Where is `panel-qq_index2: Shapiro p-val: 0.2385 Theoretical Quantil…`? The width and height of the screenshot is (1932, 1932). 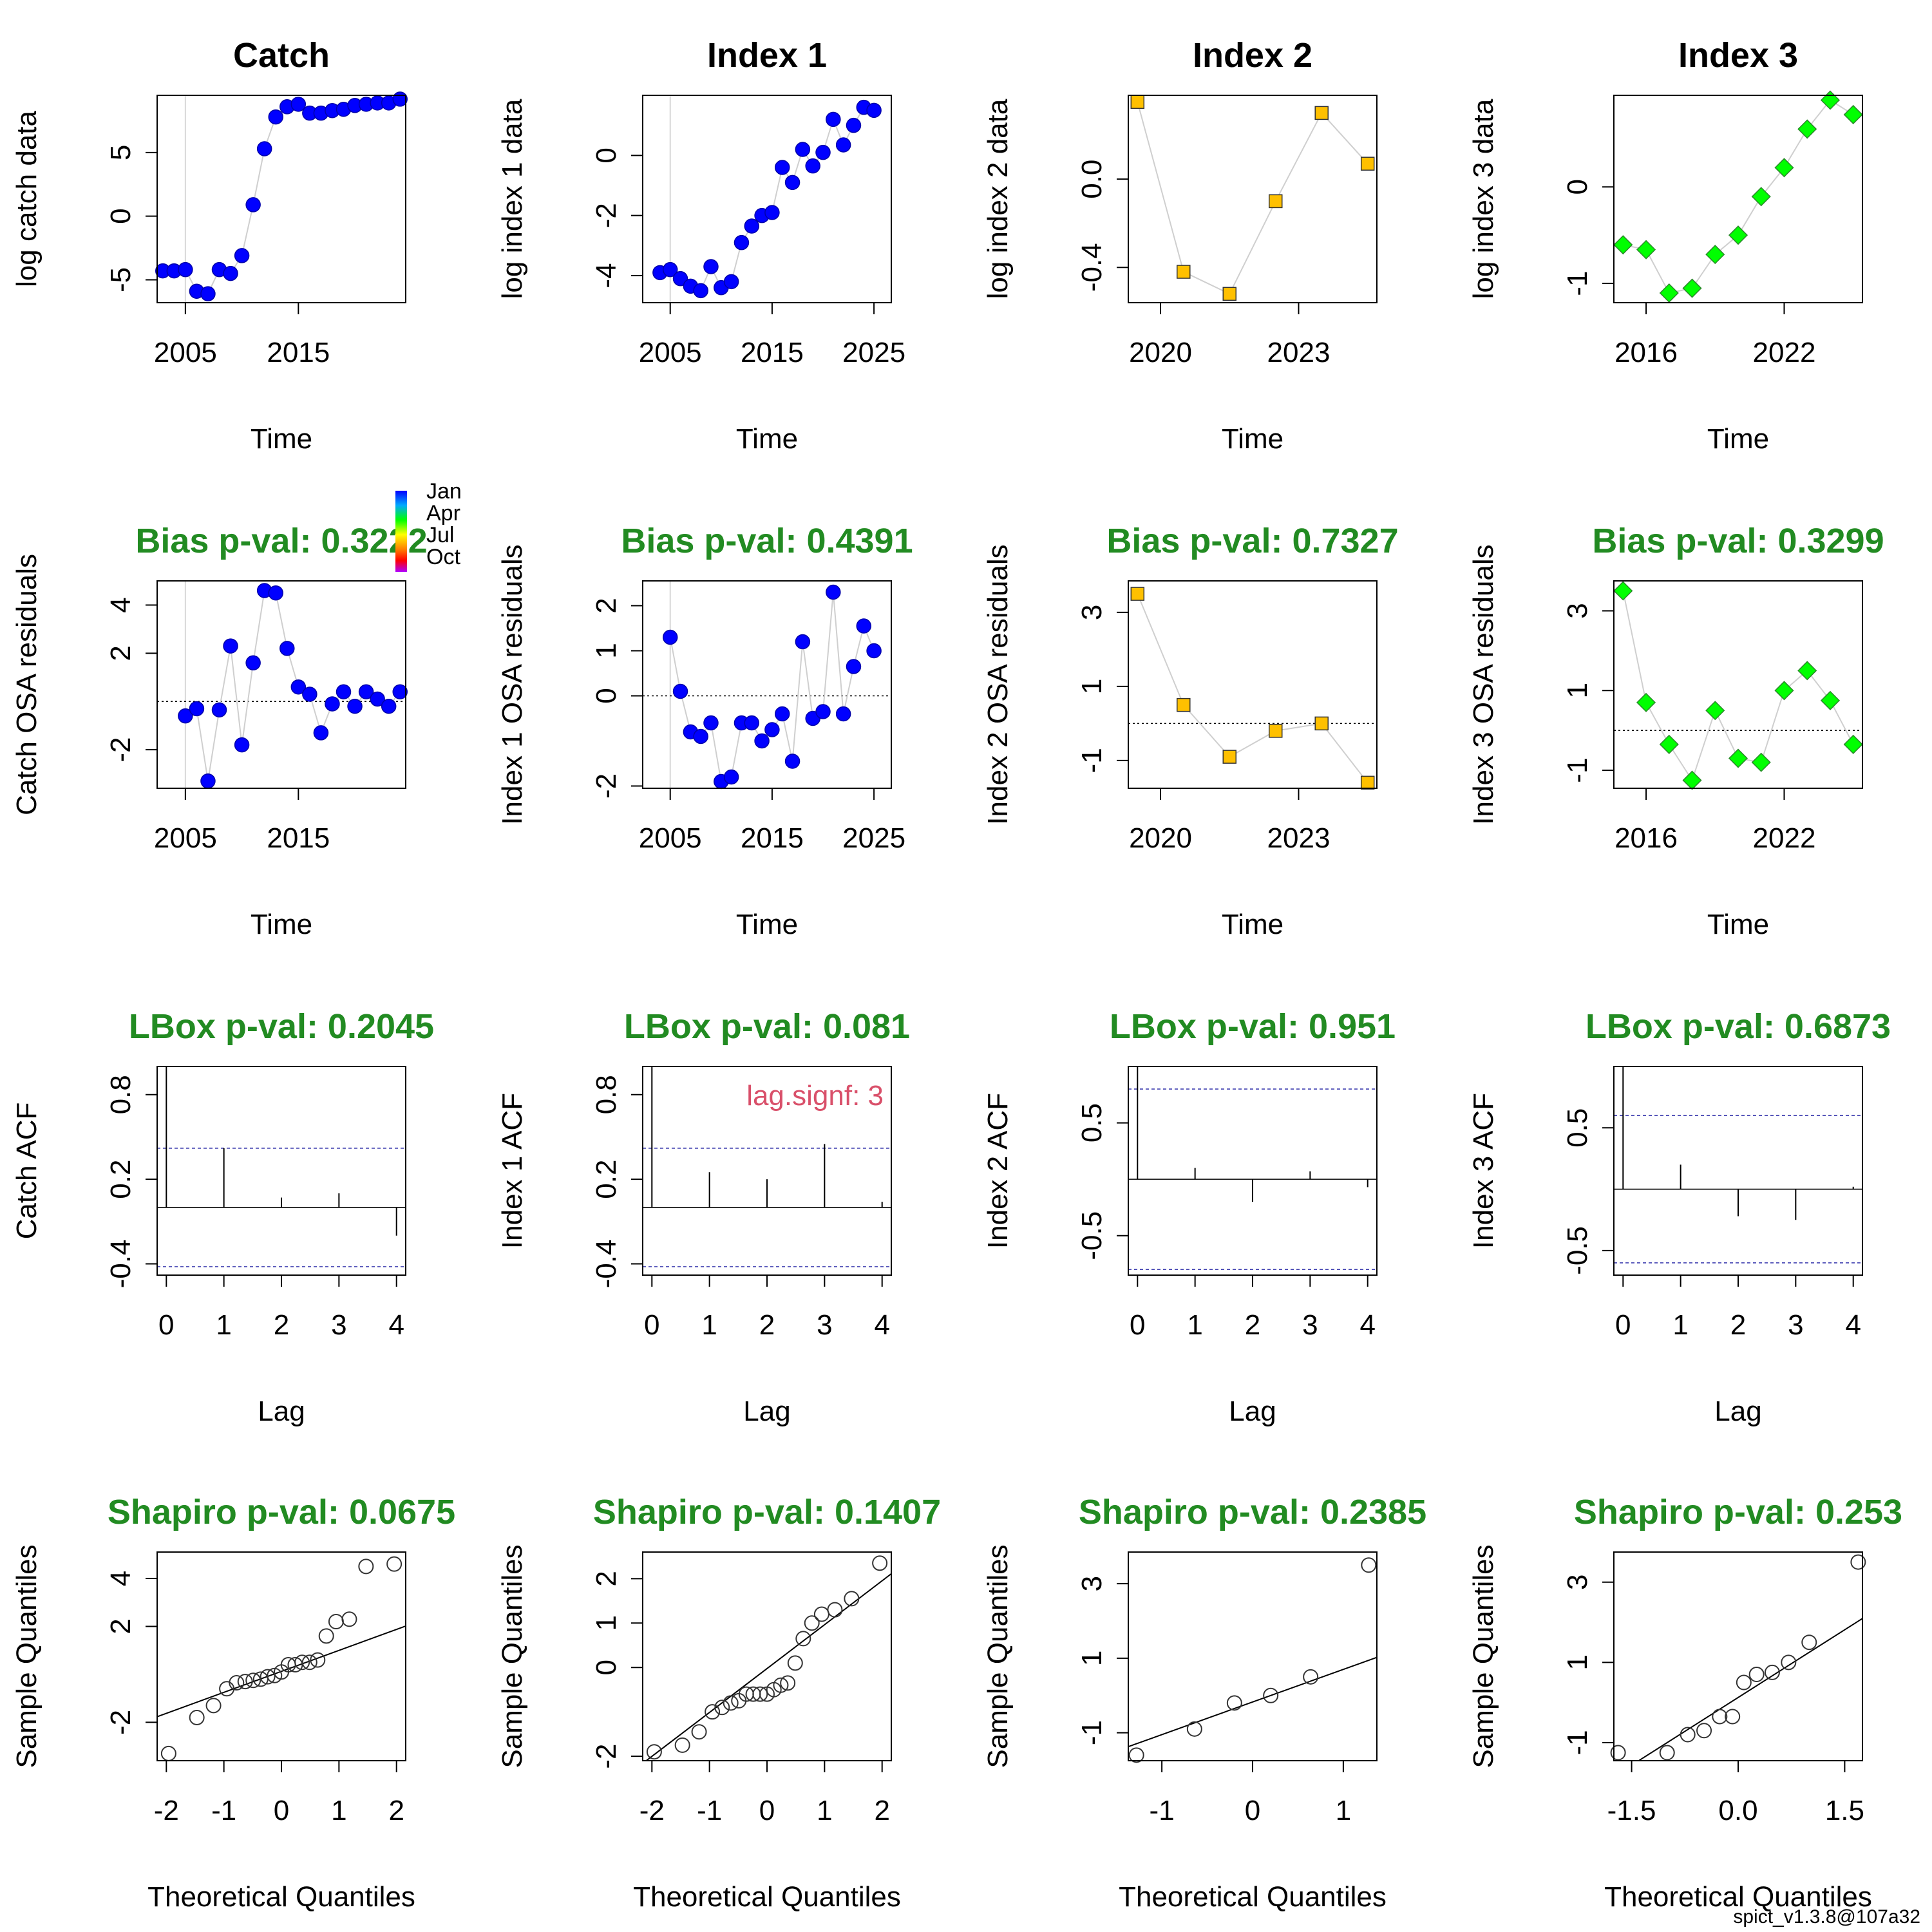
panel-qq_index2: Shapiro p-val: 0.2385 Theoretical Quantil… is located at coordinates (1204, 1703).